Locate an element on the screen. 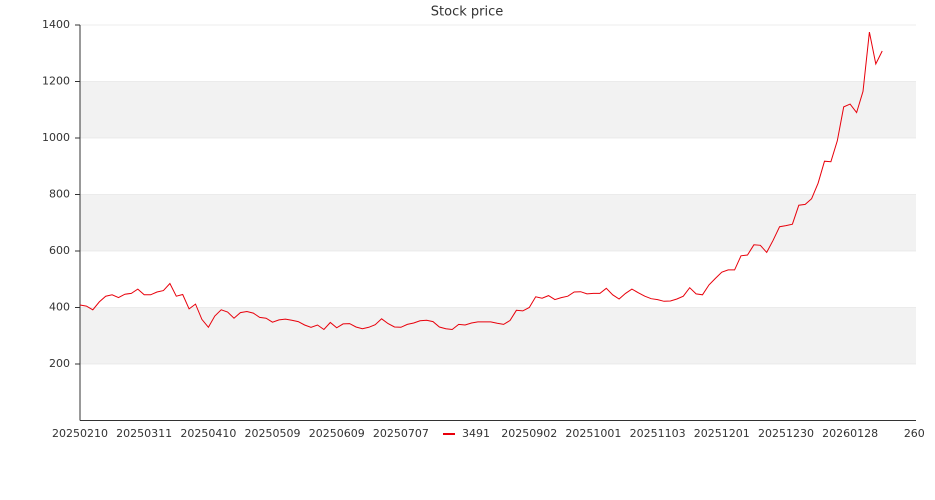 The height and width of the screenshot is (500, 935). x-tick-label: 260 is located at coordinates (914, 433).